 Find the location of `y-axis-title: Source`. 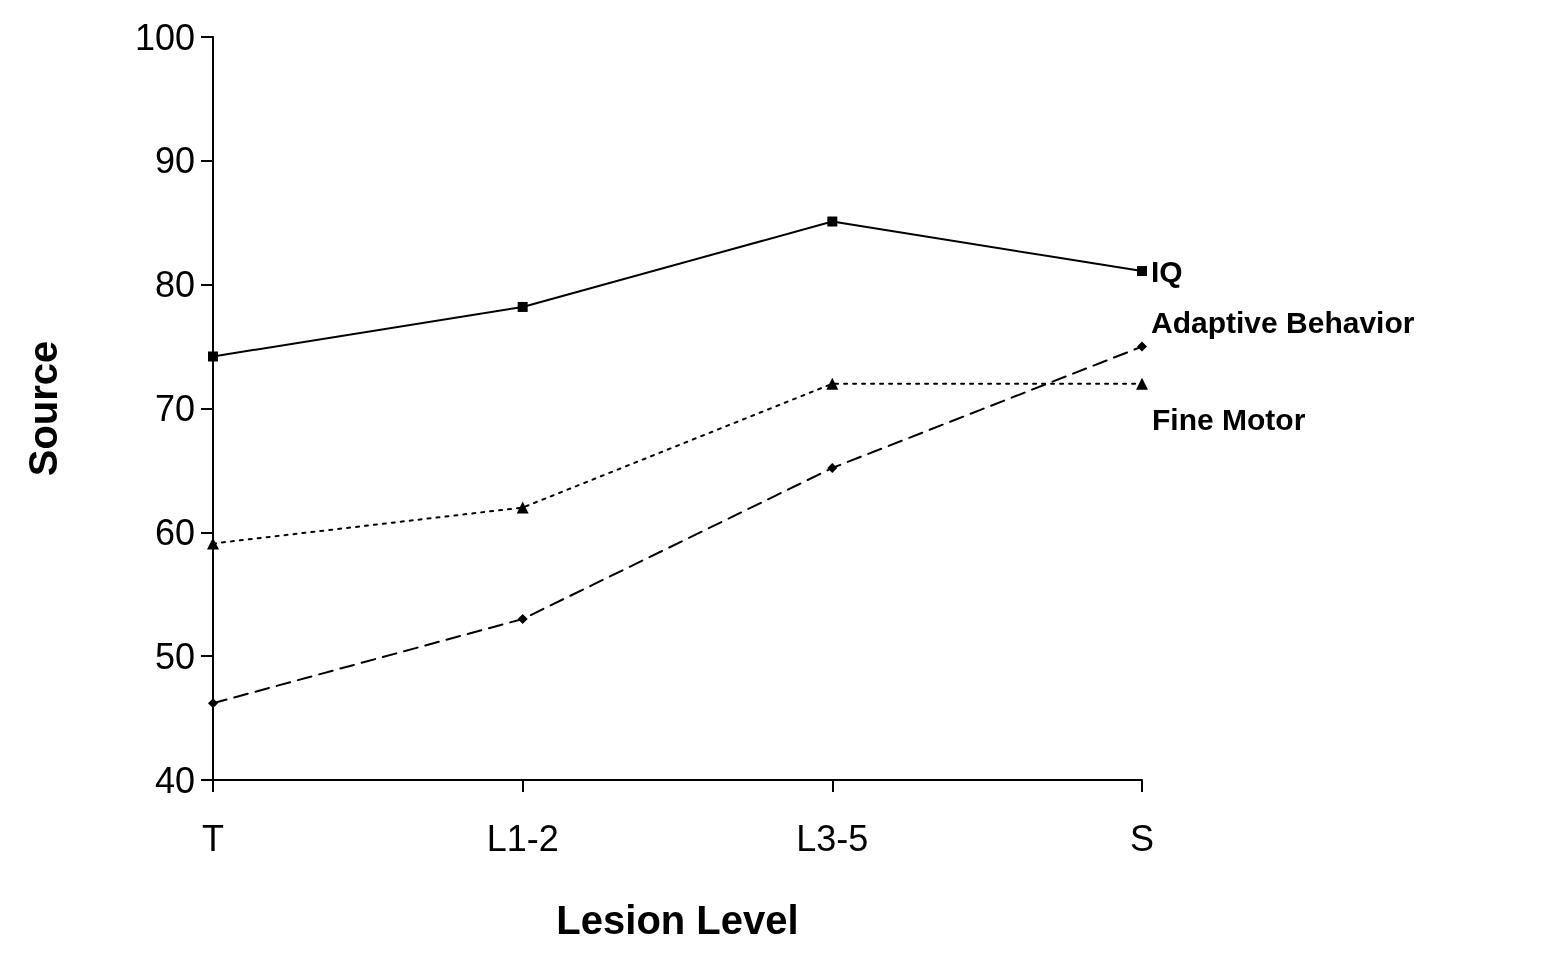

y-axis-title: Source is located at coordinates (43, 408).